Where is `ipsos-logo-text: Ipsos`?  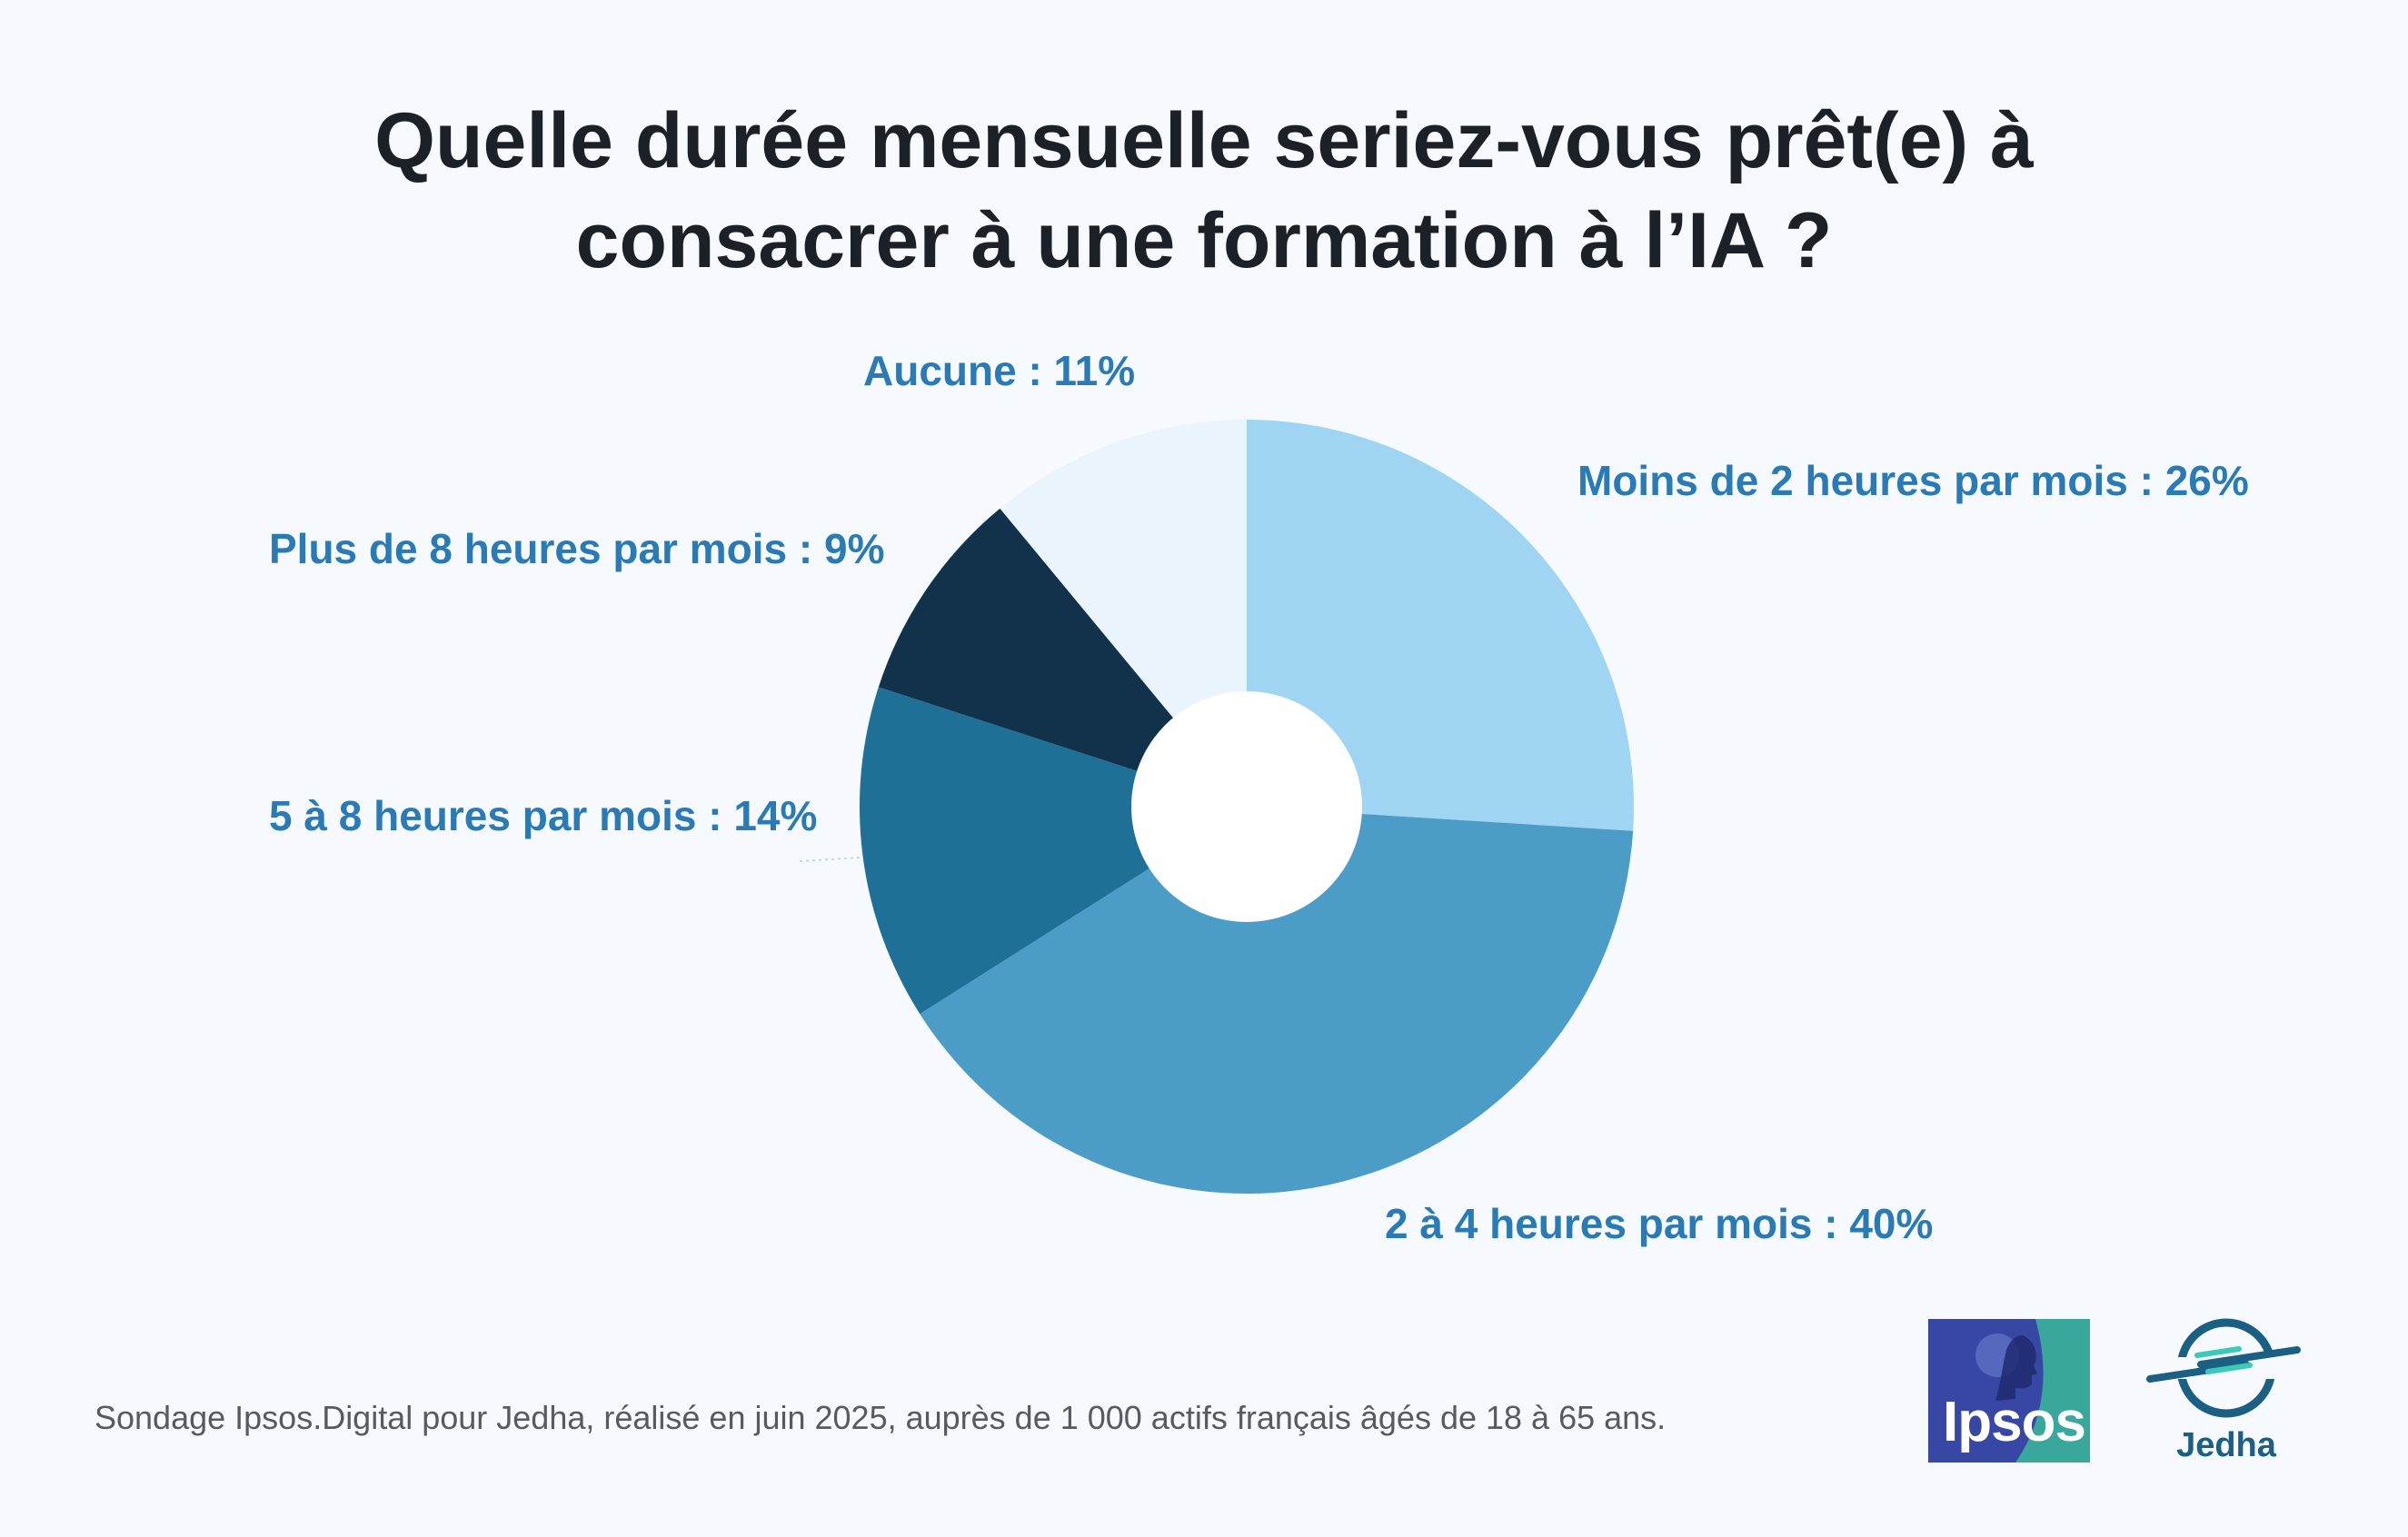
ipsos-logo-text: Ipsos is located at coordinates (2015, 1422).